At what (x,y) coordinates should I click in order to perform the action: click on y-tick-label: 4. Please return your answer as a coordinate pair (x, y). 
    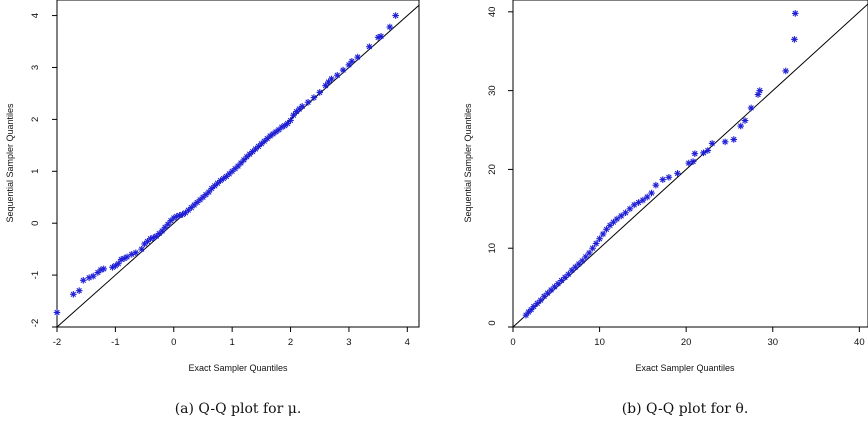
    Looking at the image, I should click on (35, 15).